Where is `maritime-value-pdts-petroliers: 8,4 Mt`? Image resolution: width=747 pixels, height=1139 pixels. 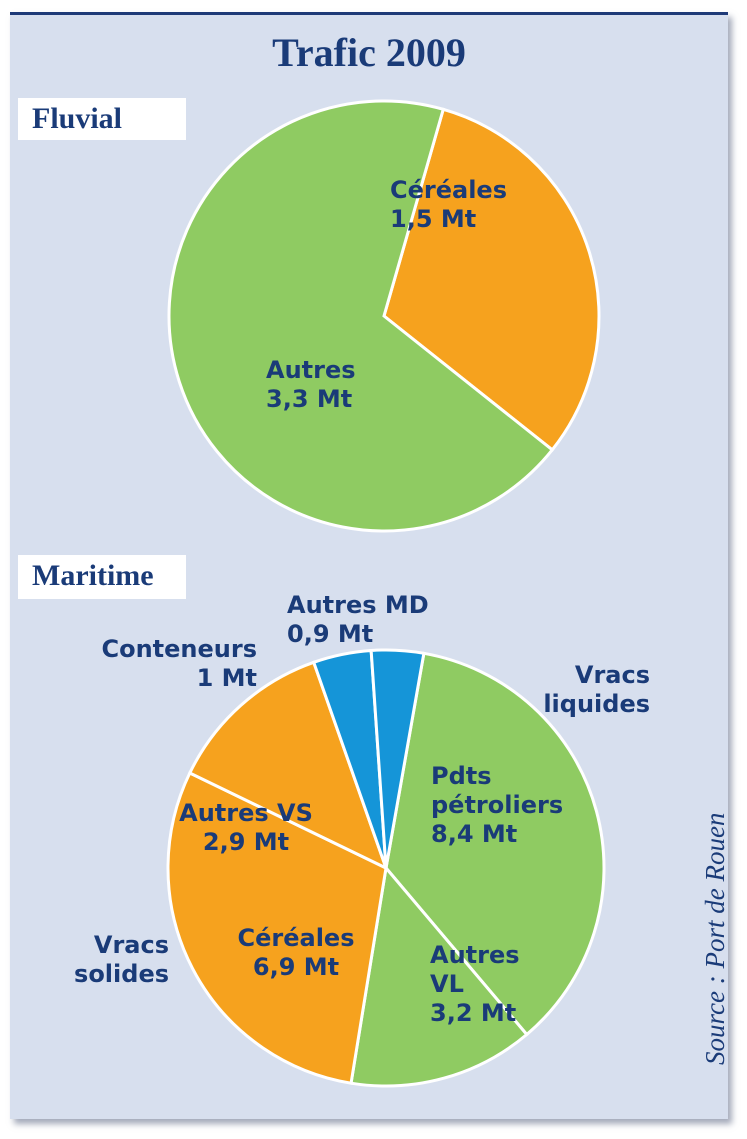 maritime-value-pdts-petroliers: 8,4 Mt is located at coordinates (474, 834).